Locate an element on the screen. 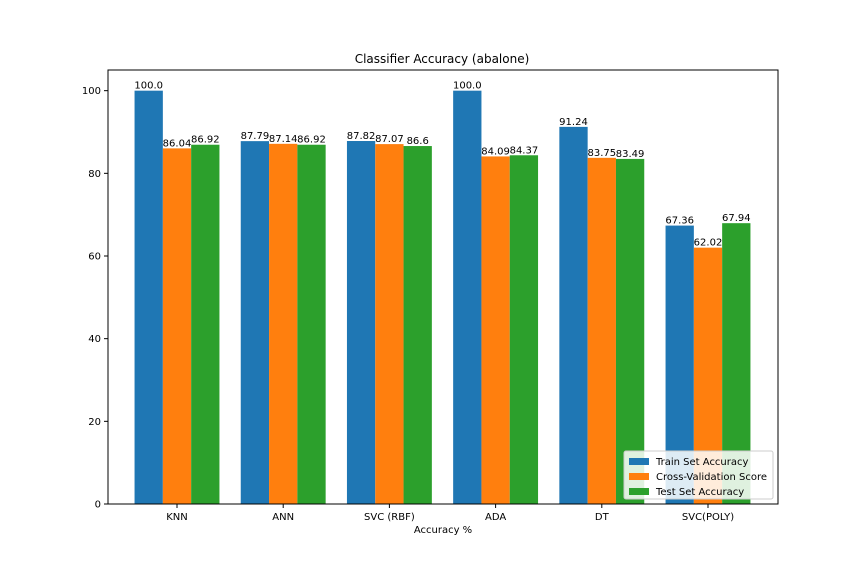  data-label: 83.75 is located at coordinates (601, 153).